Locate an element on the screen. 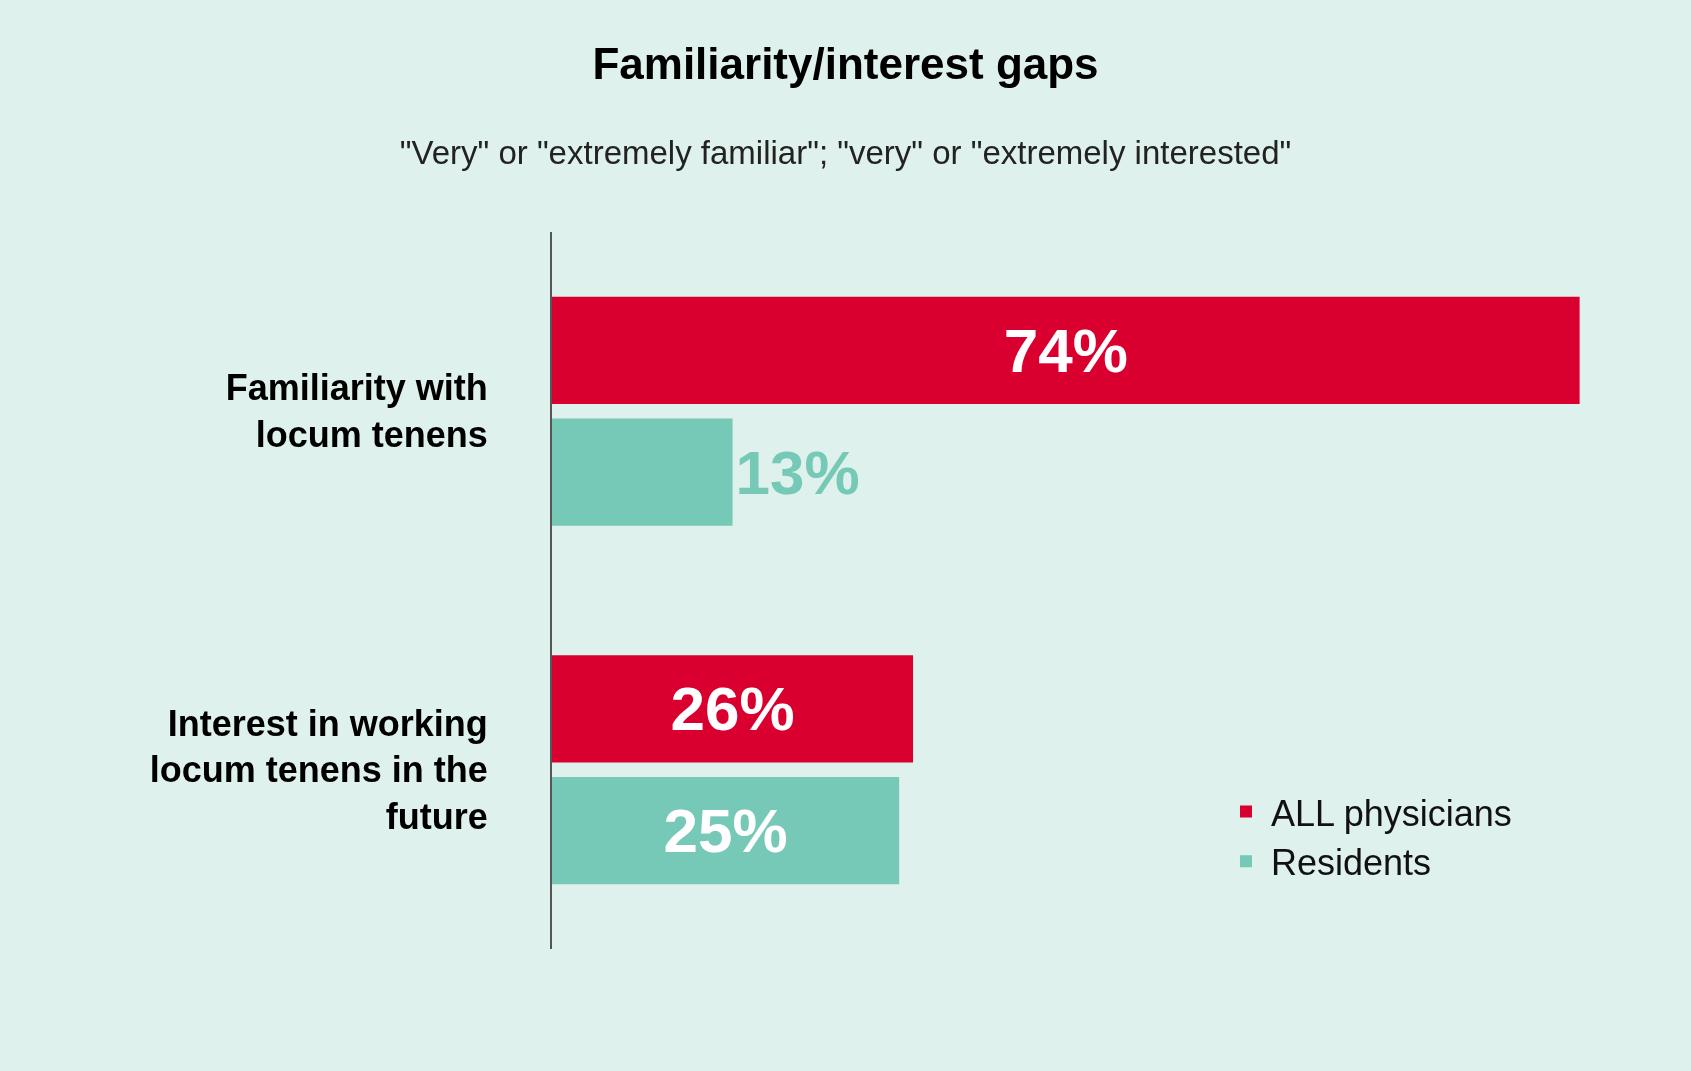  chart-title: Familiarity/interest gaps is located at coordinates (845, 63).